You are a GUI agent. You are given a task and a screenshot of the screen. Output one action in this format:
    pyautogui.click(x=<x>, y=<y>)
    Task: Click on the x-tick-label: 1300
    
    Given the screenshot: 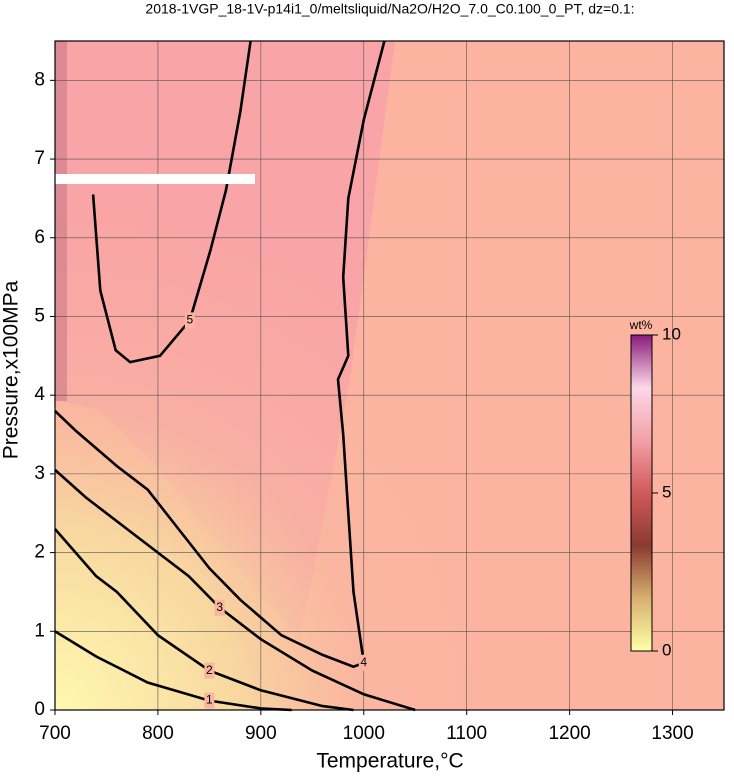 What is the action you would take?
    pyautogui.click(x=672, y=733)
    